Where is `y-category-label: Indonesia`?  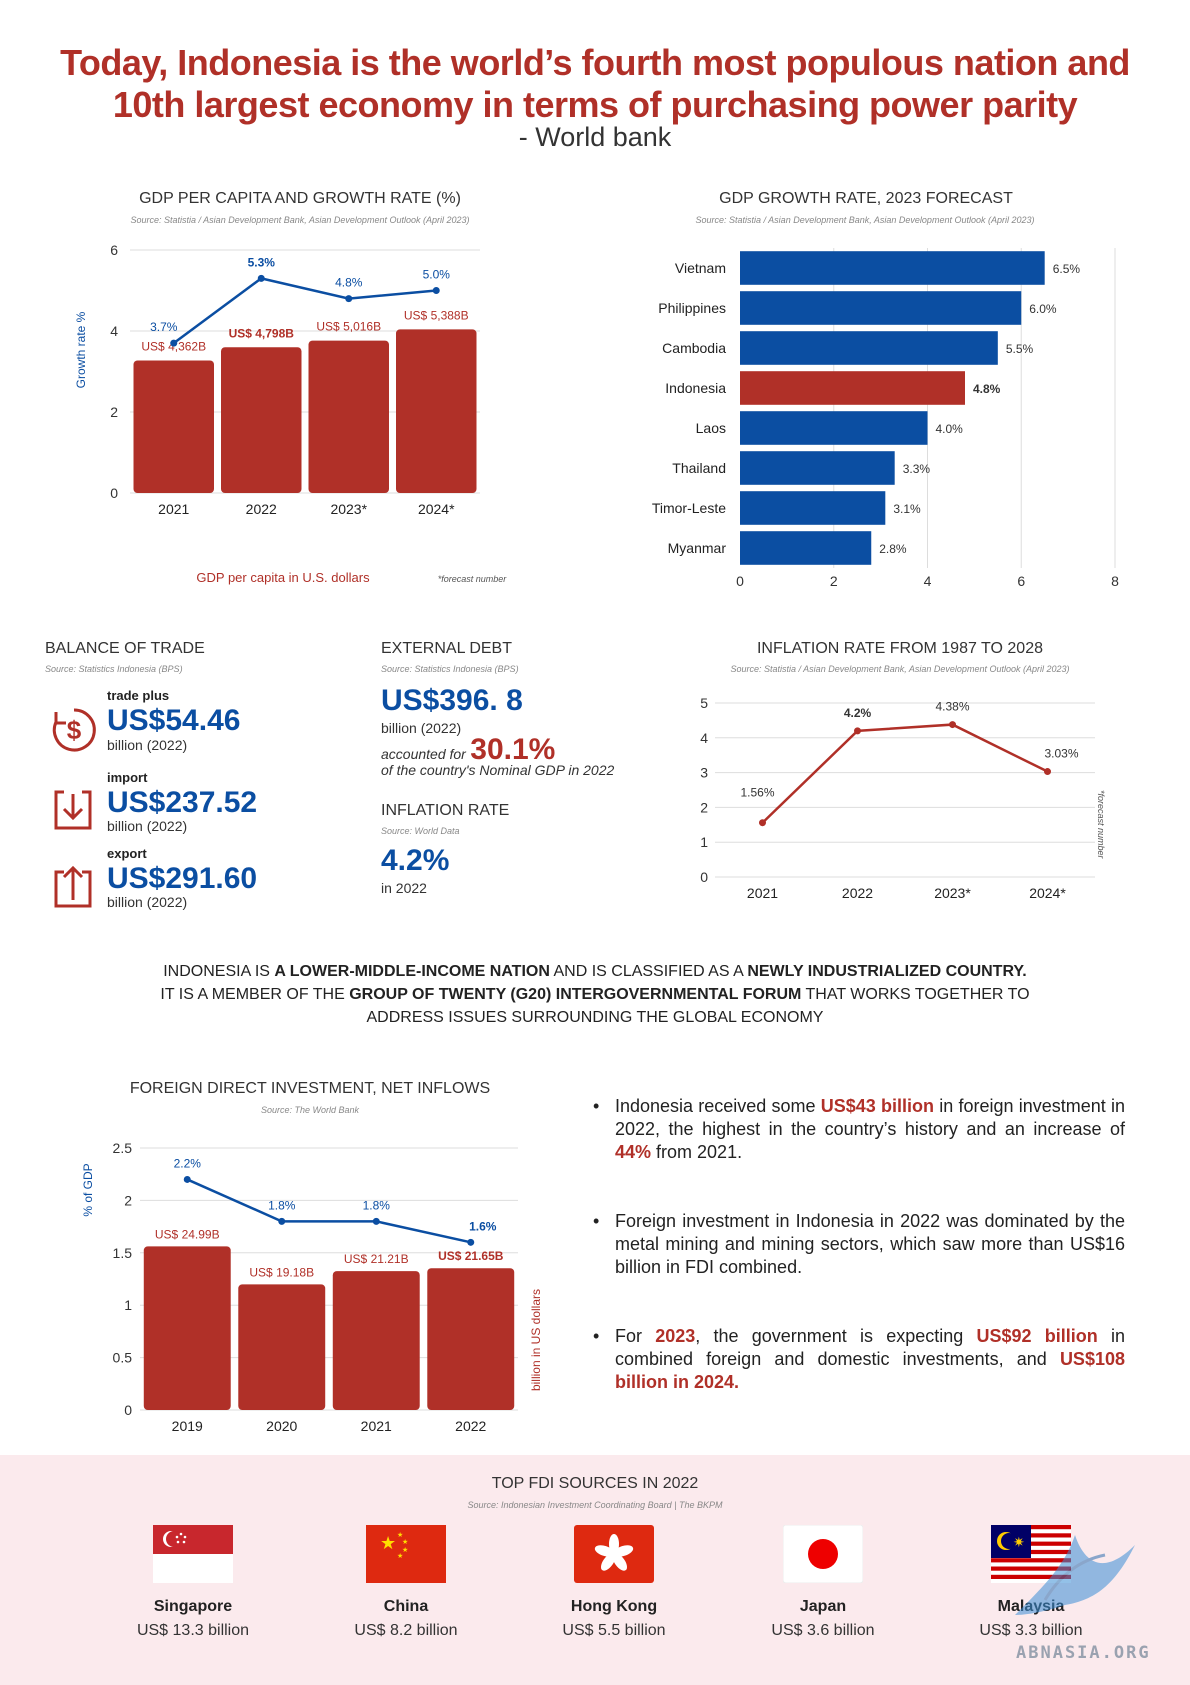
y-category-label: Indonesia is located at coordinates (695, 388).